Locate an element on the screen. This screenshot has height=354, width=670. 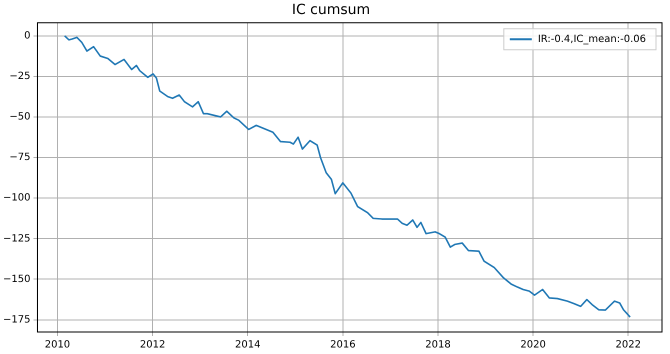
x-tick-label: 2022 is located at coordinates (628, 345).